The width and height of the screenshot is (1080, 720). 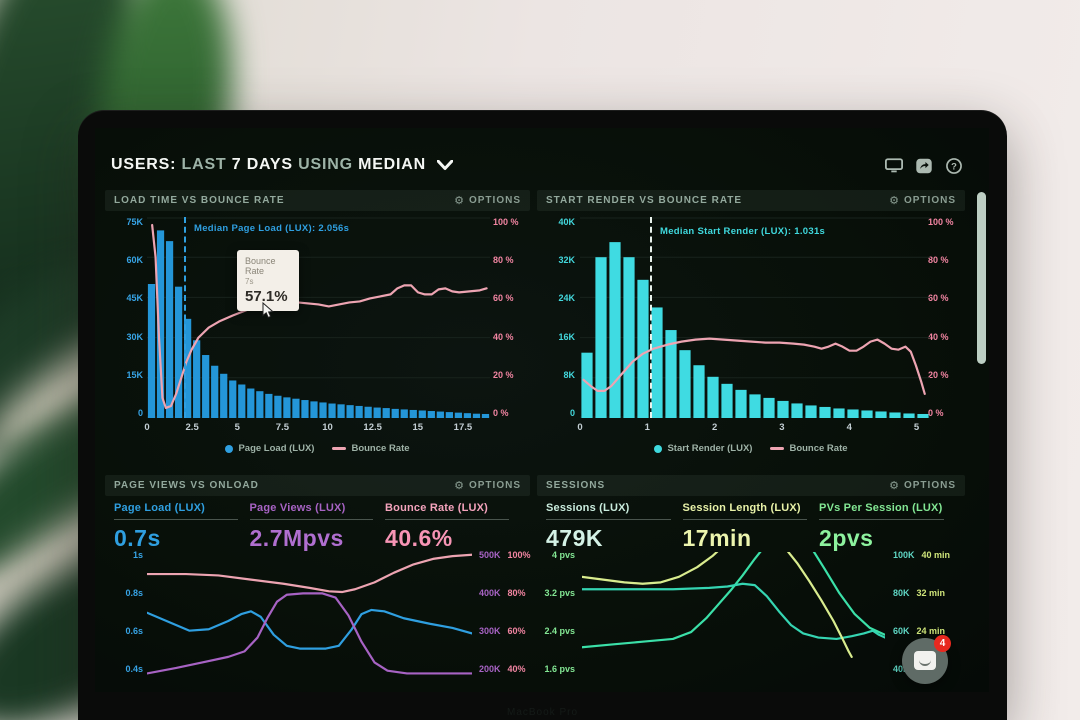 I want to click on axis-tick: 45K, so click(x=134, y=298).